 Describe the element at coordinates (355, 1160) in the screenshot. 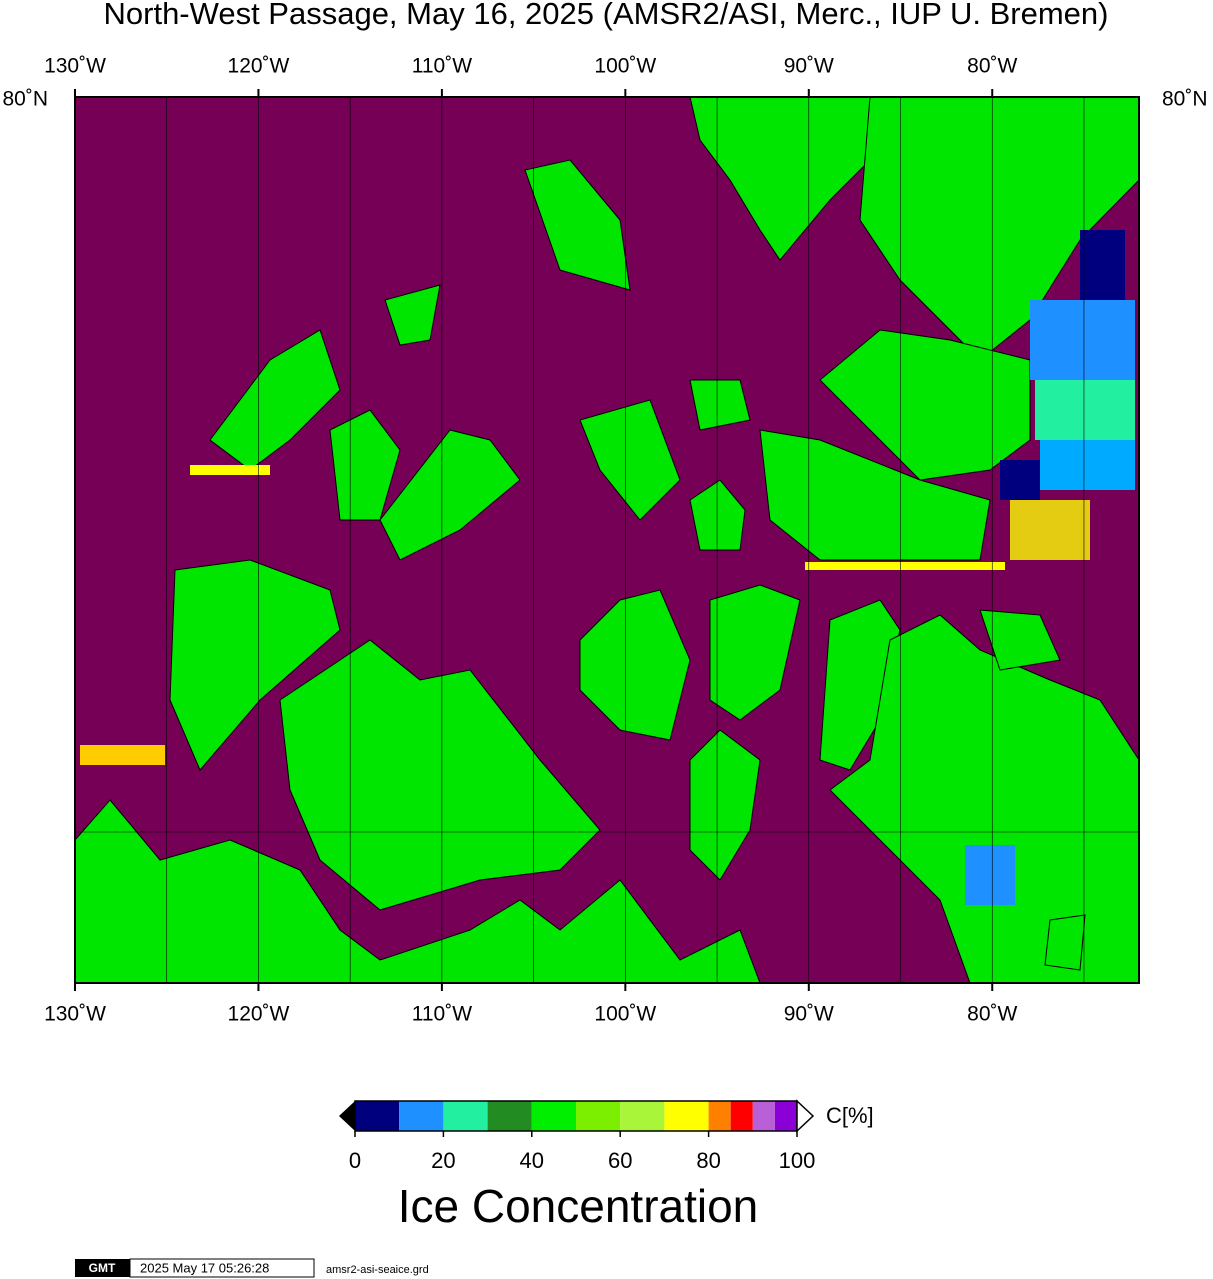

I see `colorbar-tick-label: 0` at that location.